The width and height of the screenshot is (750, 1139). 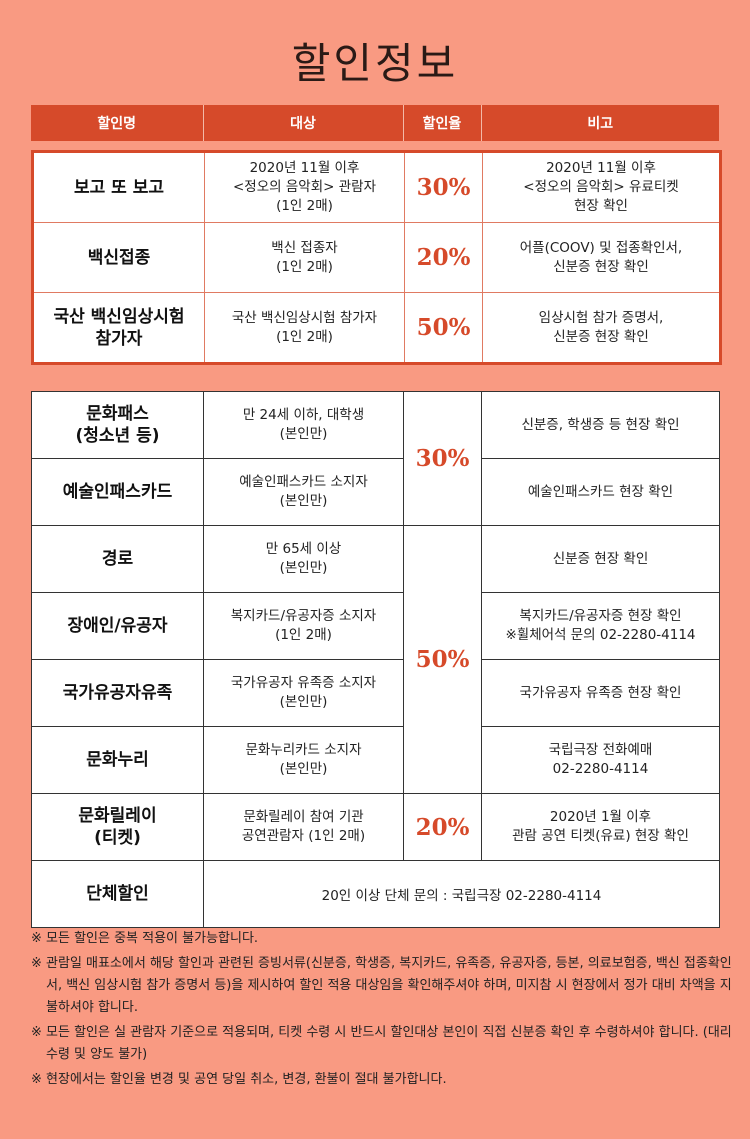 What do you see at coordinates (600, 626) in the screenshot?
I see `discount-note: 복지카드/유공자증 현장 확인 ※휠체어석 문의 02-2280-4114` at bounding box center [600, 626].